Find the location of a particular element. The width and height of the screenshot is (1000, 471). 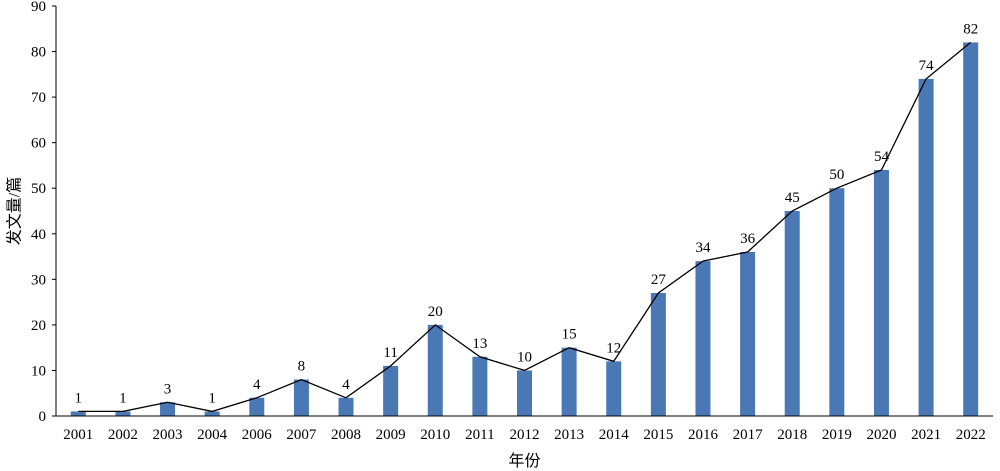

data-label-2003: 3 is located at coordinates (168, 389).